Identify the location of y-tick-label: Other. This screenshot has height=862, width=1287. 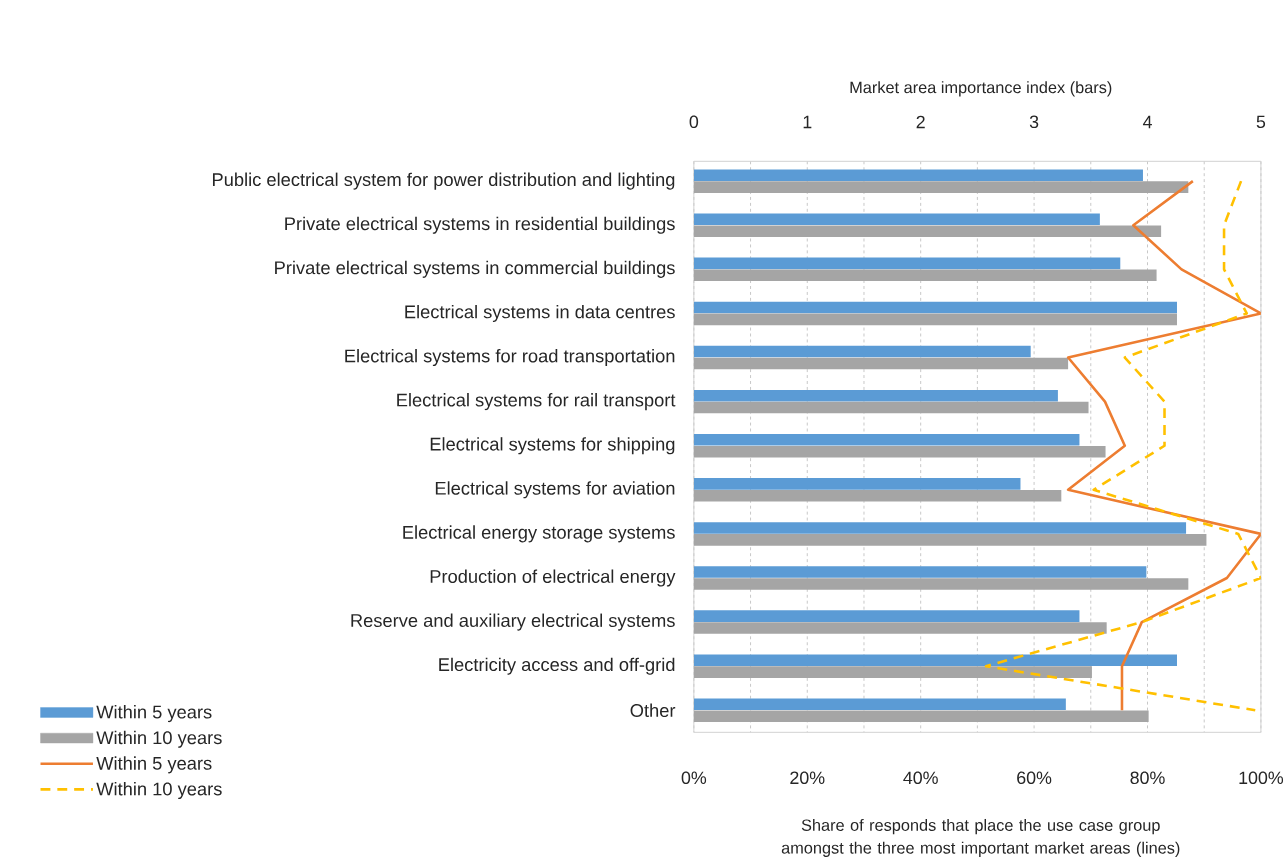
(653, 710).